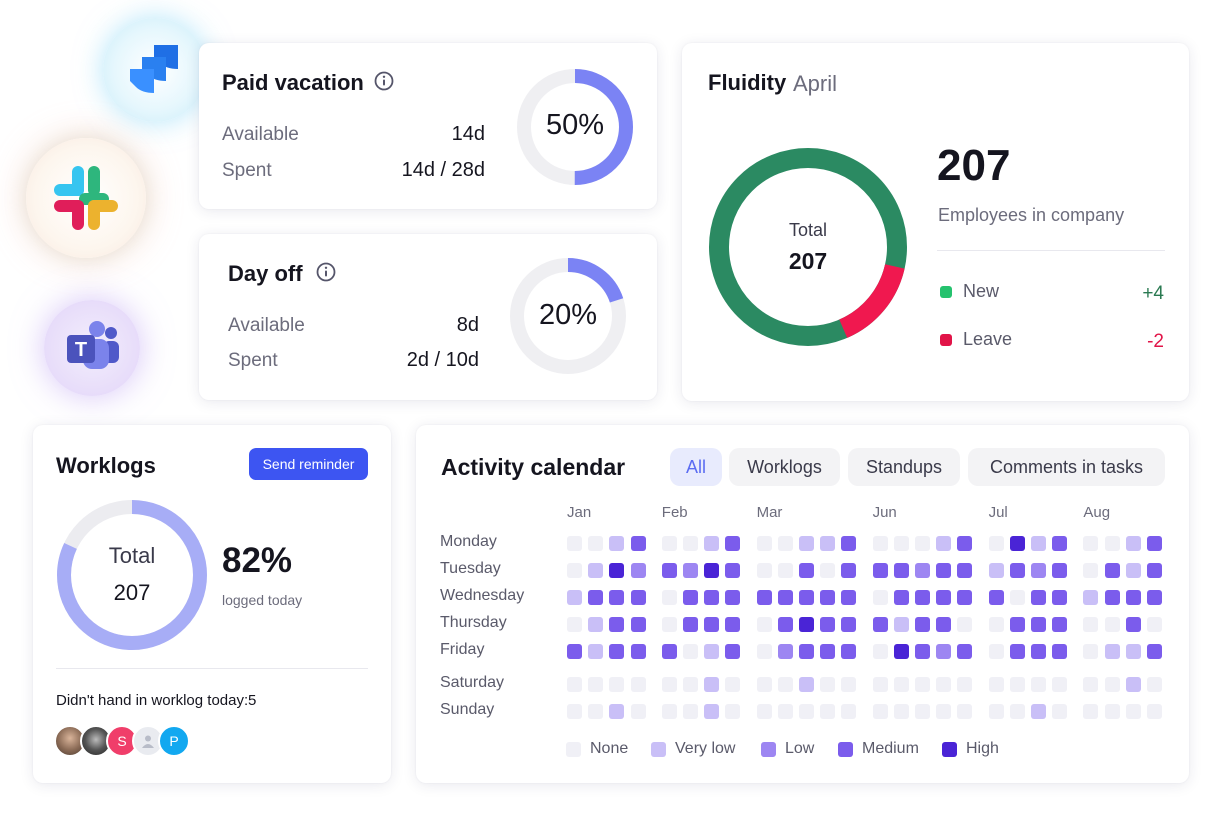 This screenshot has height=824, width=1220. What do you see at coordinates (308, 464) in the screenshot?
I see `send-reminder-button: Send reminder` at bounding box center [308, 464].